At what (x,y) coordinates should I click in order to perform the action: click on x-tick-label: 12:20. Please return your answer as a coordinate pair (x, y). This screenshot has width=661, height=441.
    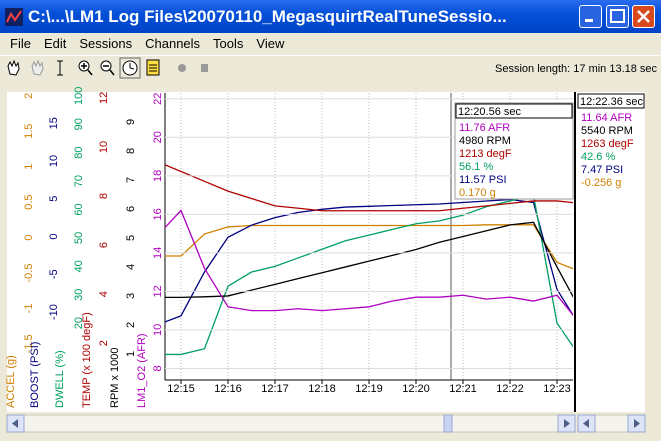
    Looking at the image, I should click on (416, 389).